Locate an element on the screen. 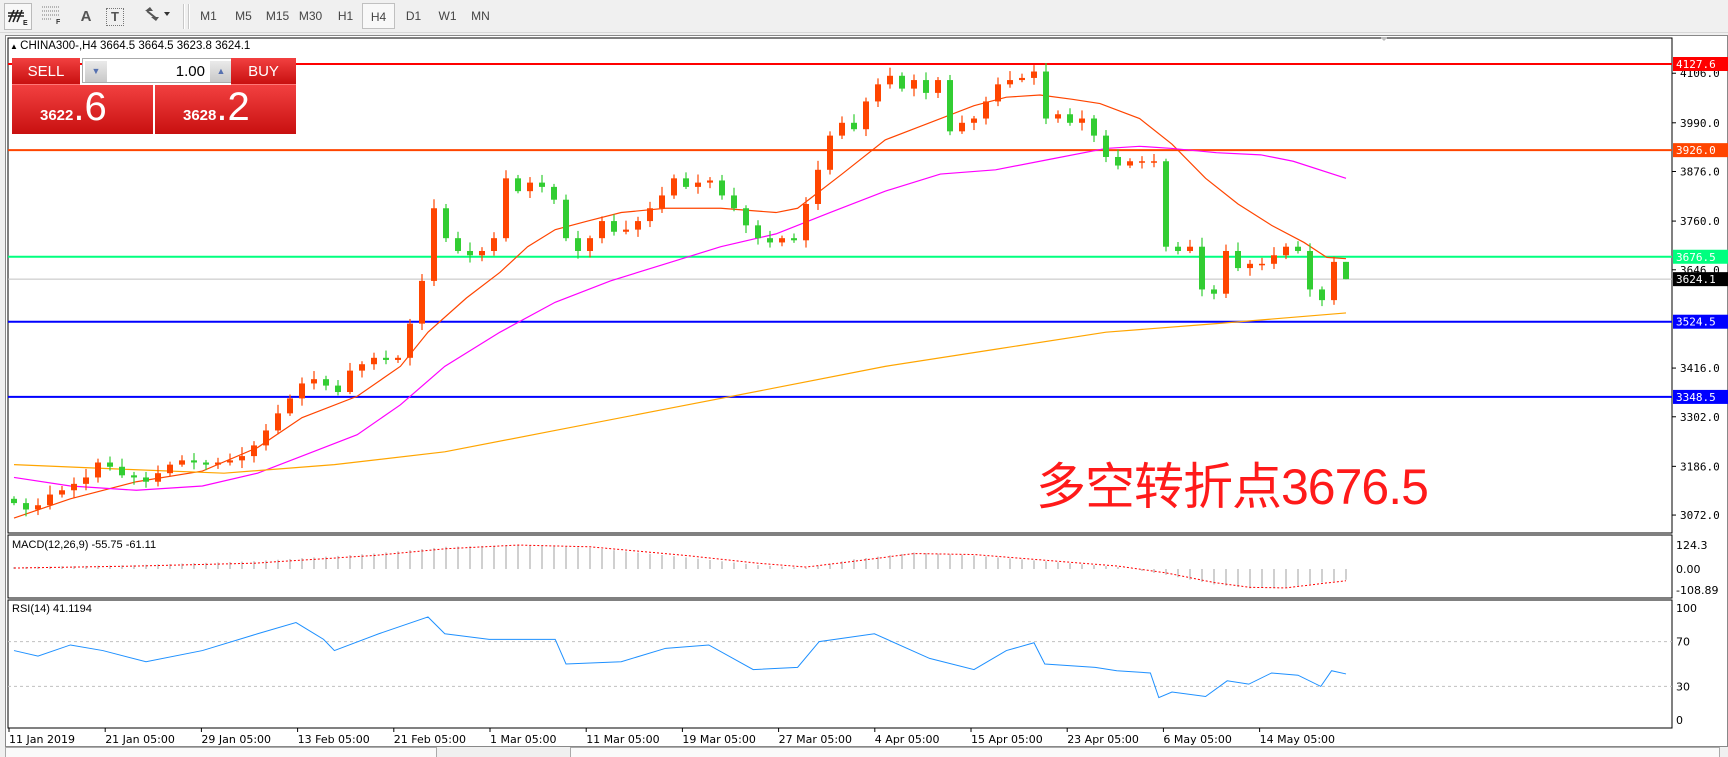 The height and width of the screenshot is (757, 1728). timeframe-m1: M1 is located at coordinates (208, 16).